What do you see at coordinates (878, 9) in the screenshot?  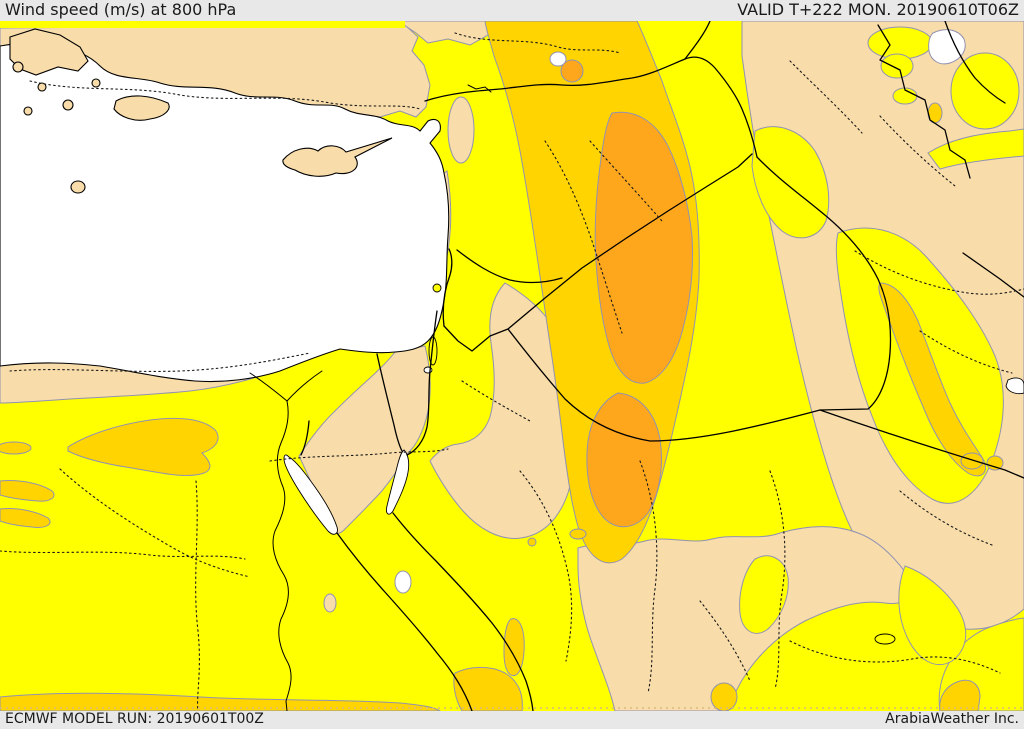 I see `valid-time-label: VALID T+222 MON. 20190610T06Z` at bounding box center [878, 9].